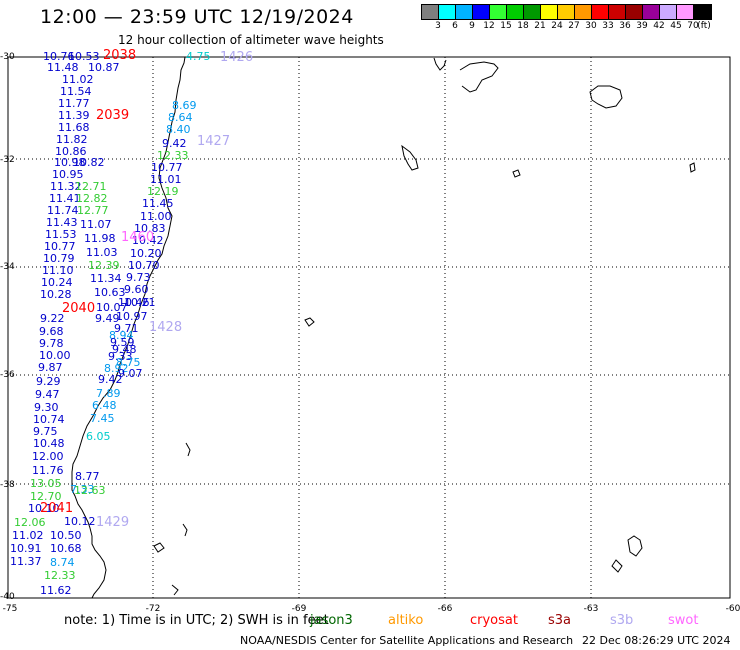 The height and width of the screenshot is (650, 740). I want to click on wave-height-value: 11.41, so click(65, 198).